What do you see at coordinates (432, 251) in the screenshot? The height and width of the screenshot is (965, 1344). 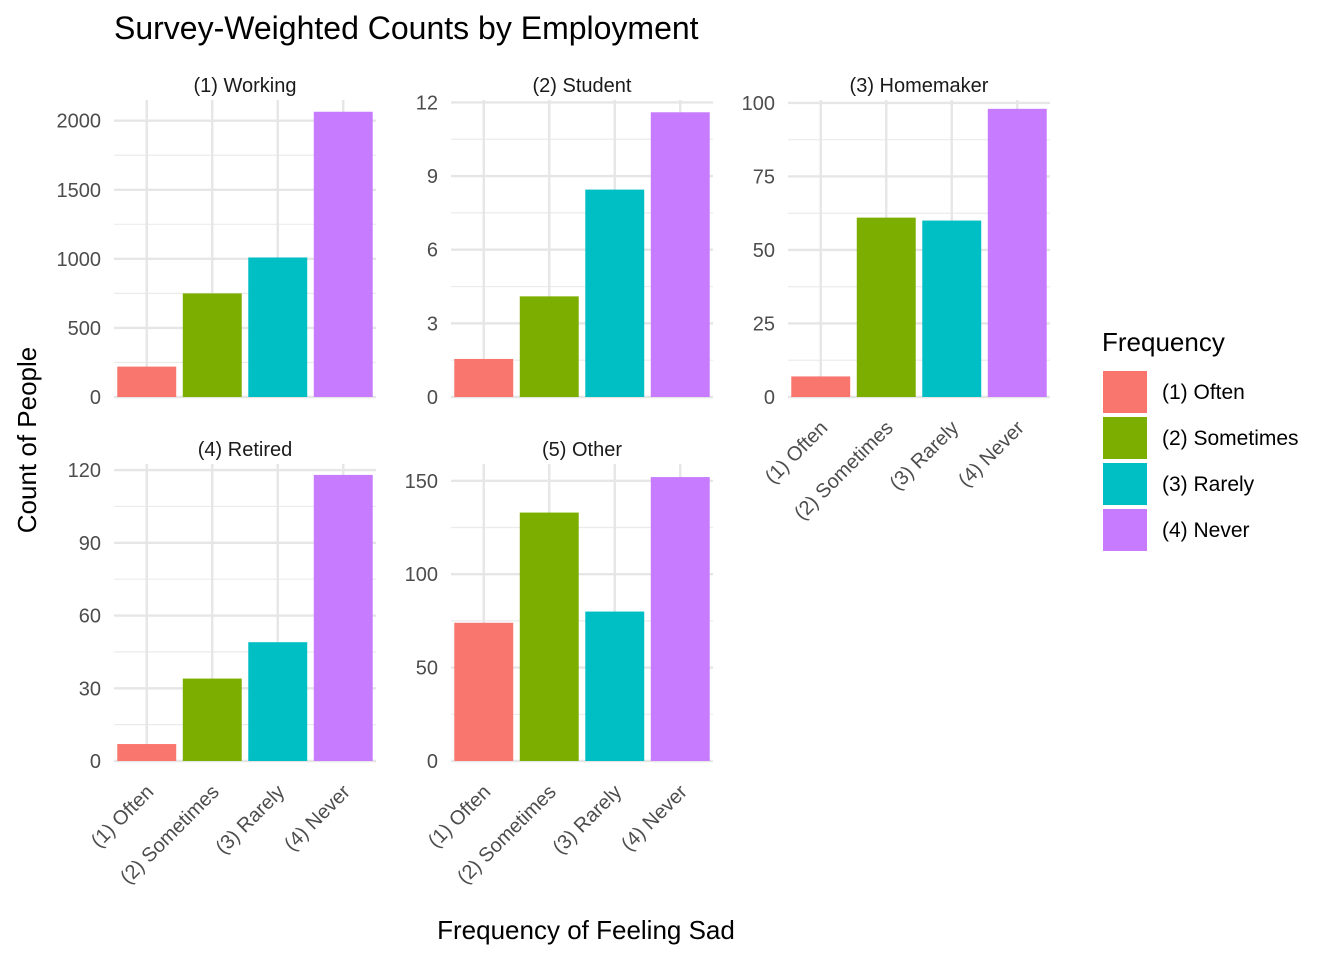 I see `y-tick-label: 6` at bounding box center [432, 251].